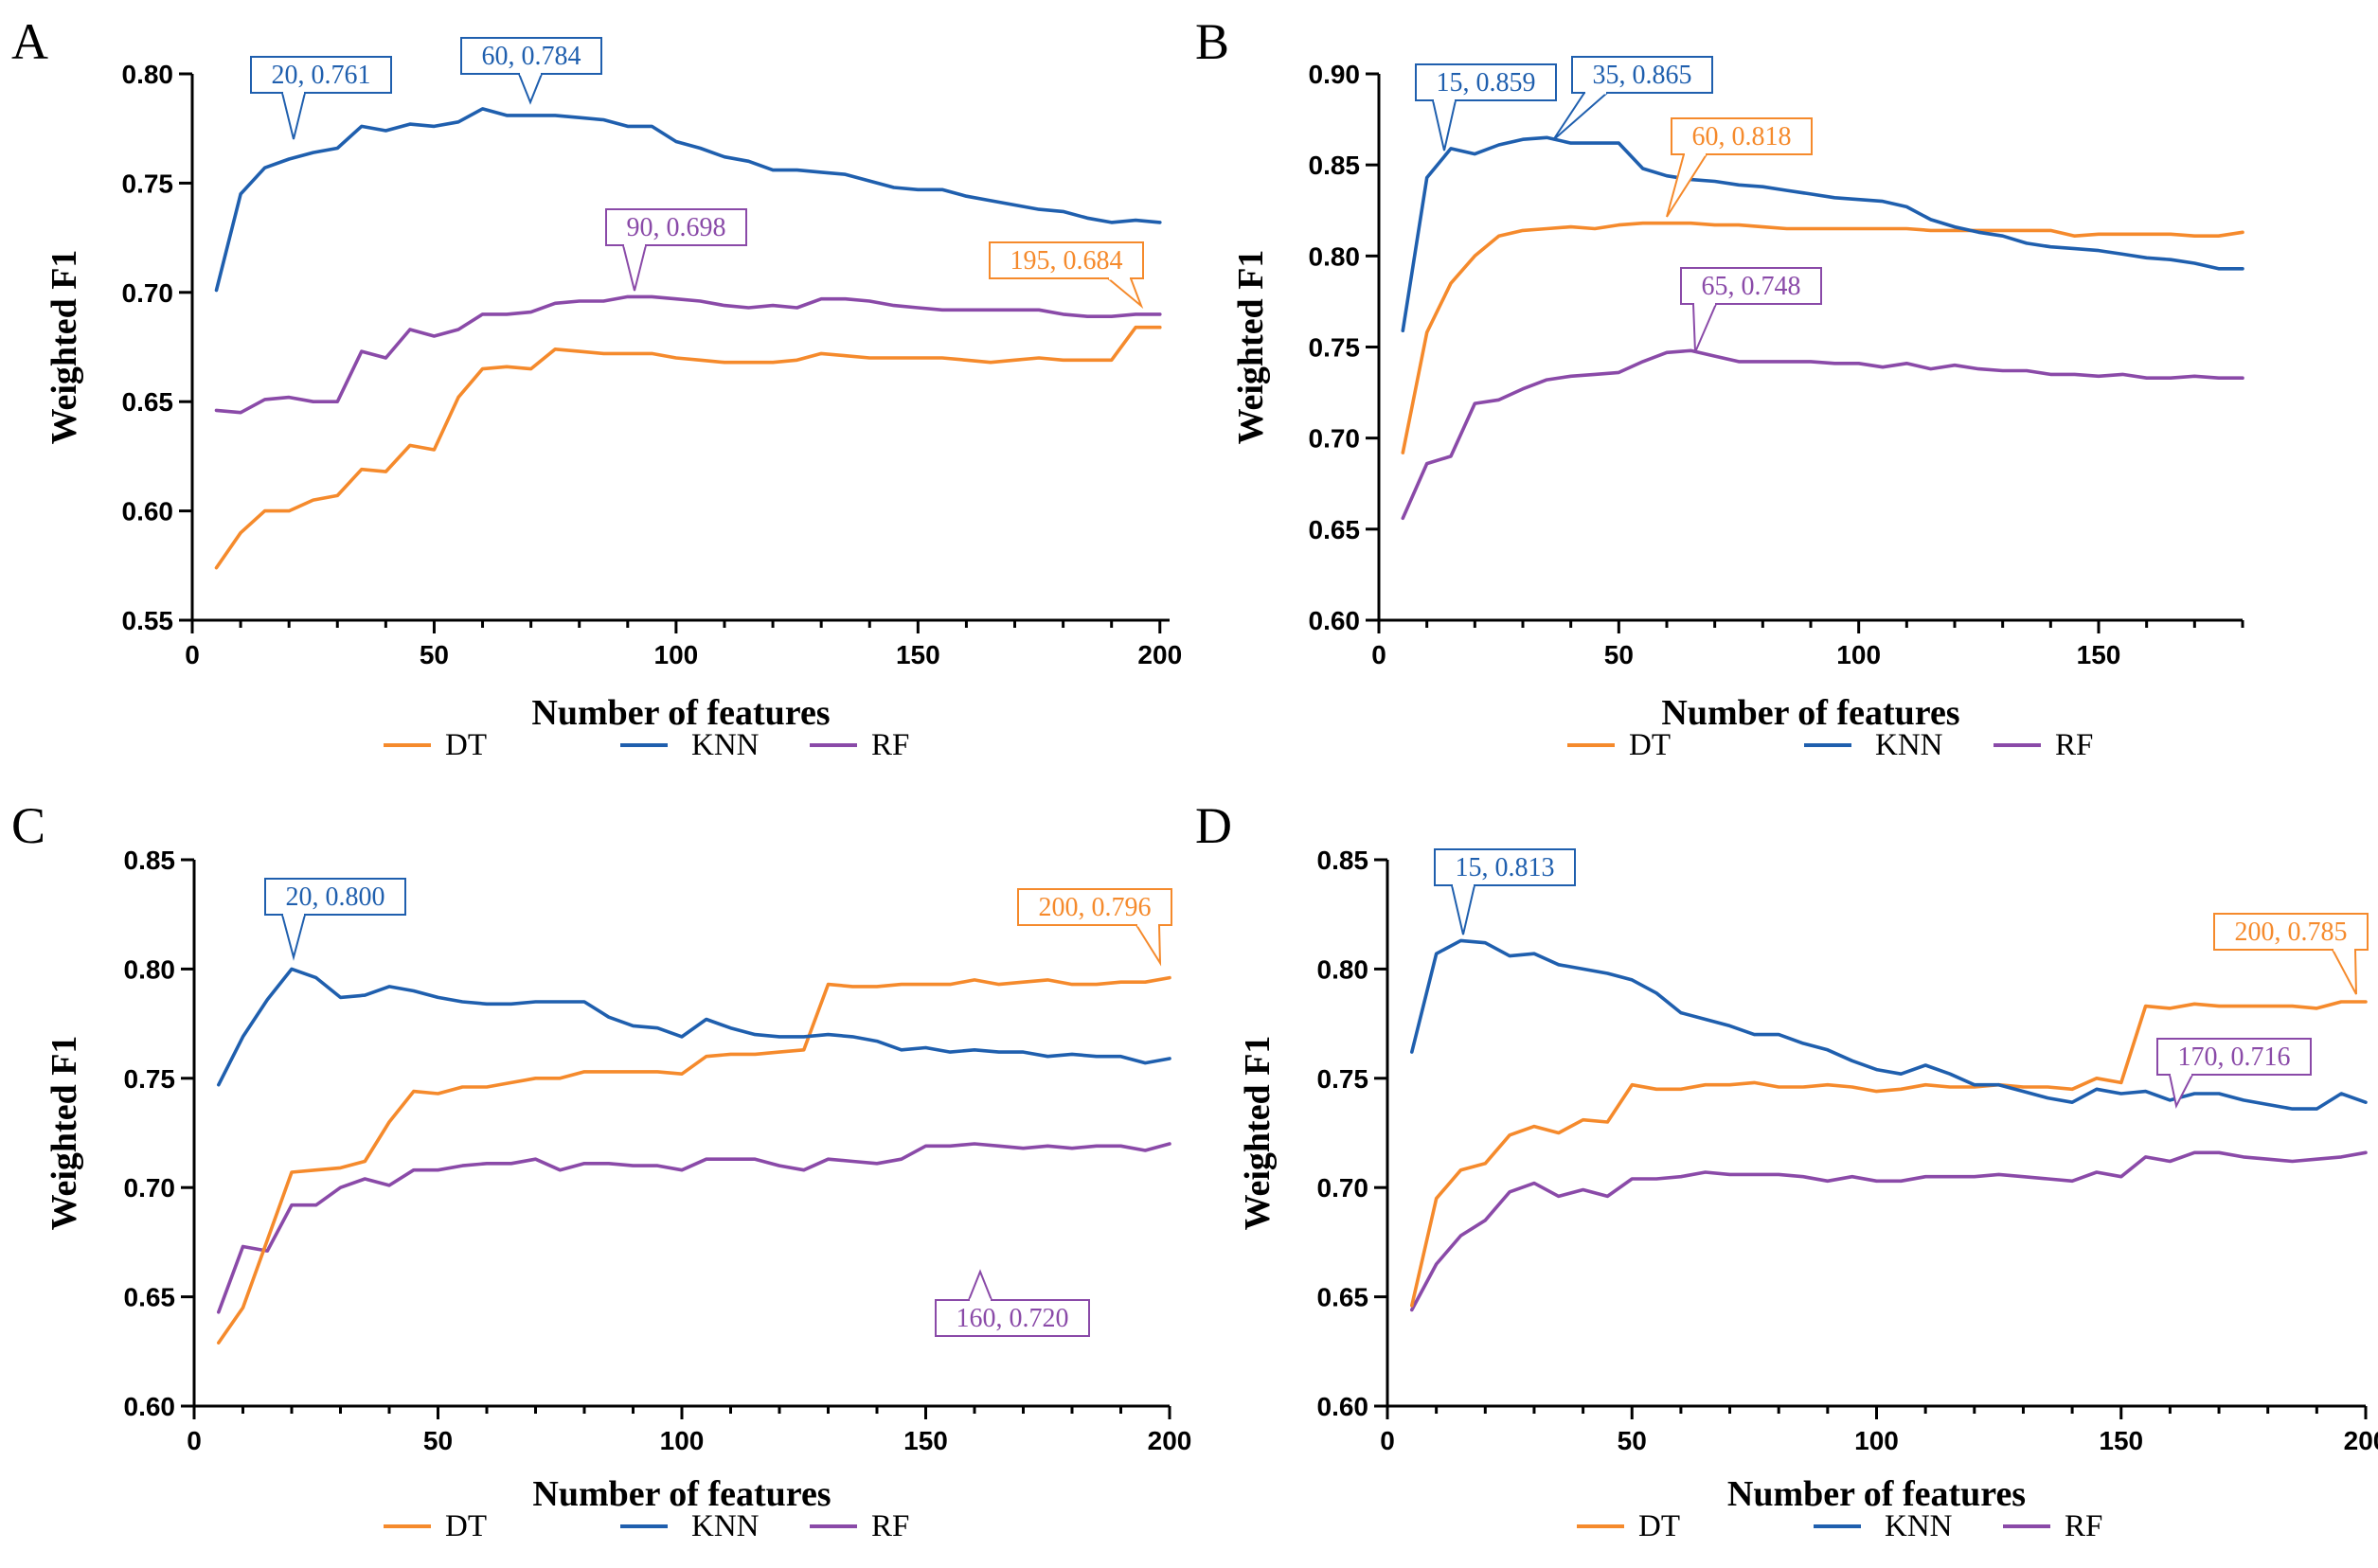  I want to click on panel-c-y-tick-label: 0.60, so click(150, 1406).